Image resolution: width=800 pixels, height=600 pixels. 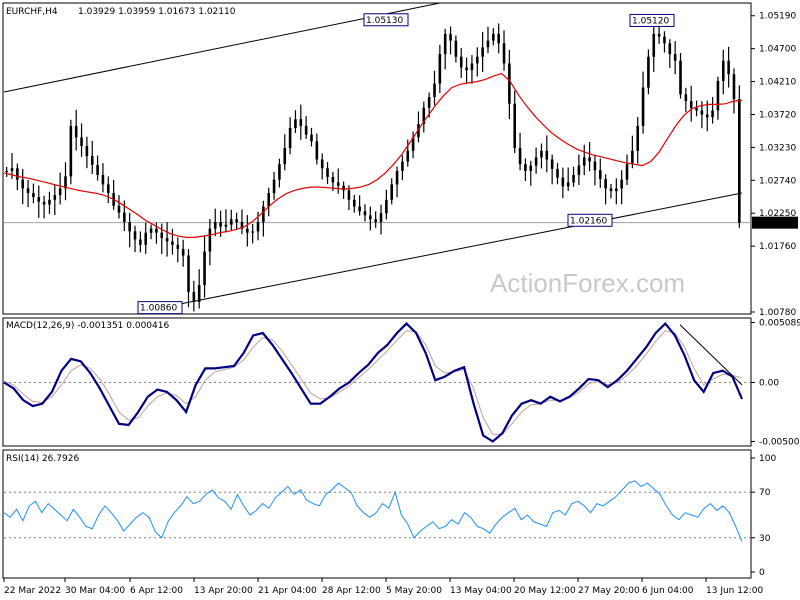 I want to click on price-tick-label: 1.04210, so click(x=777, y=83).